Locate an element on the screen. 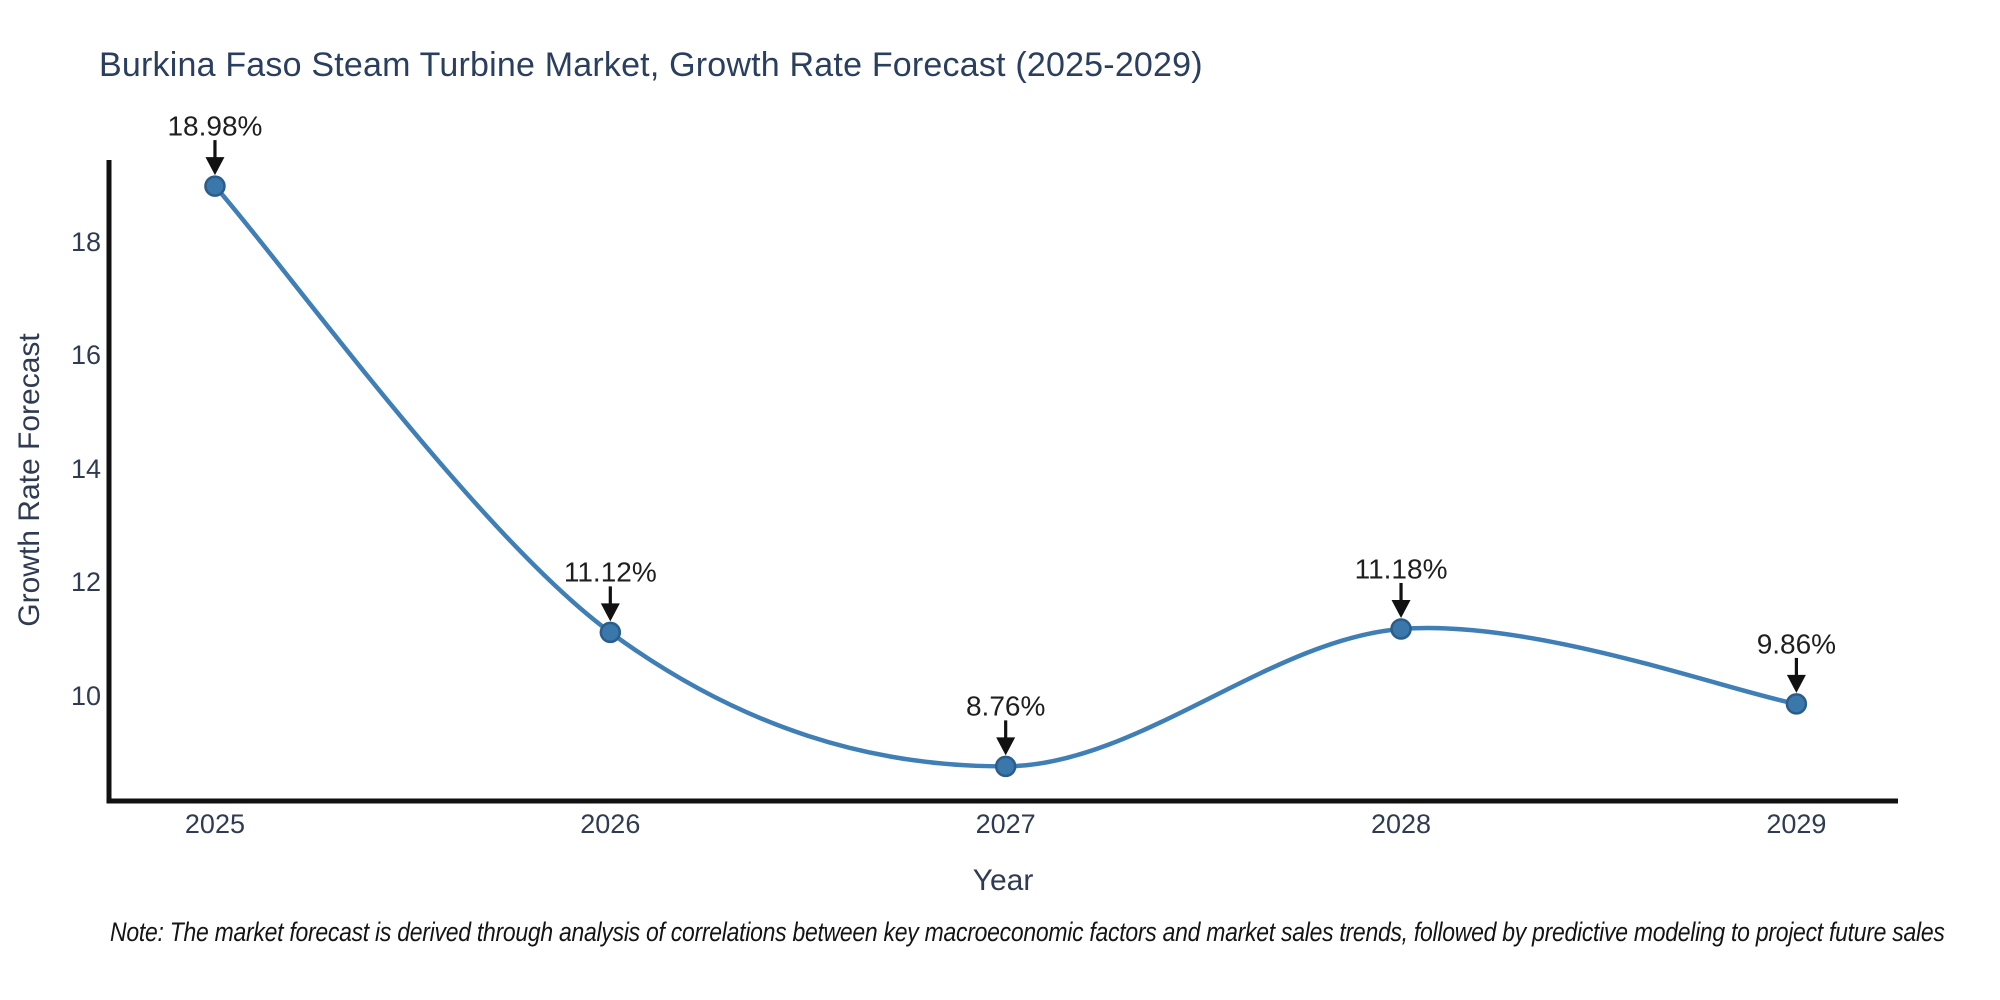 The image size is (2000, 1000). point-annotation-label: 18.98% is located at coordinates (215, 126).